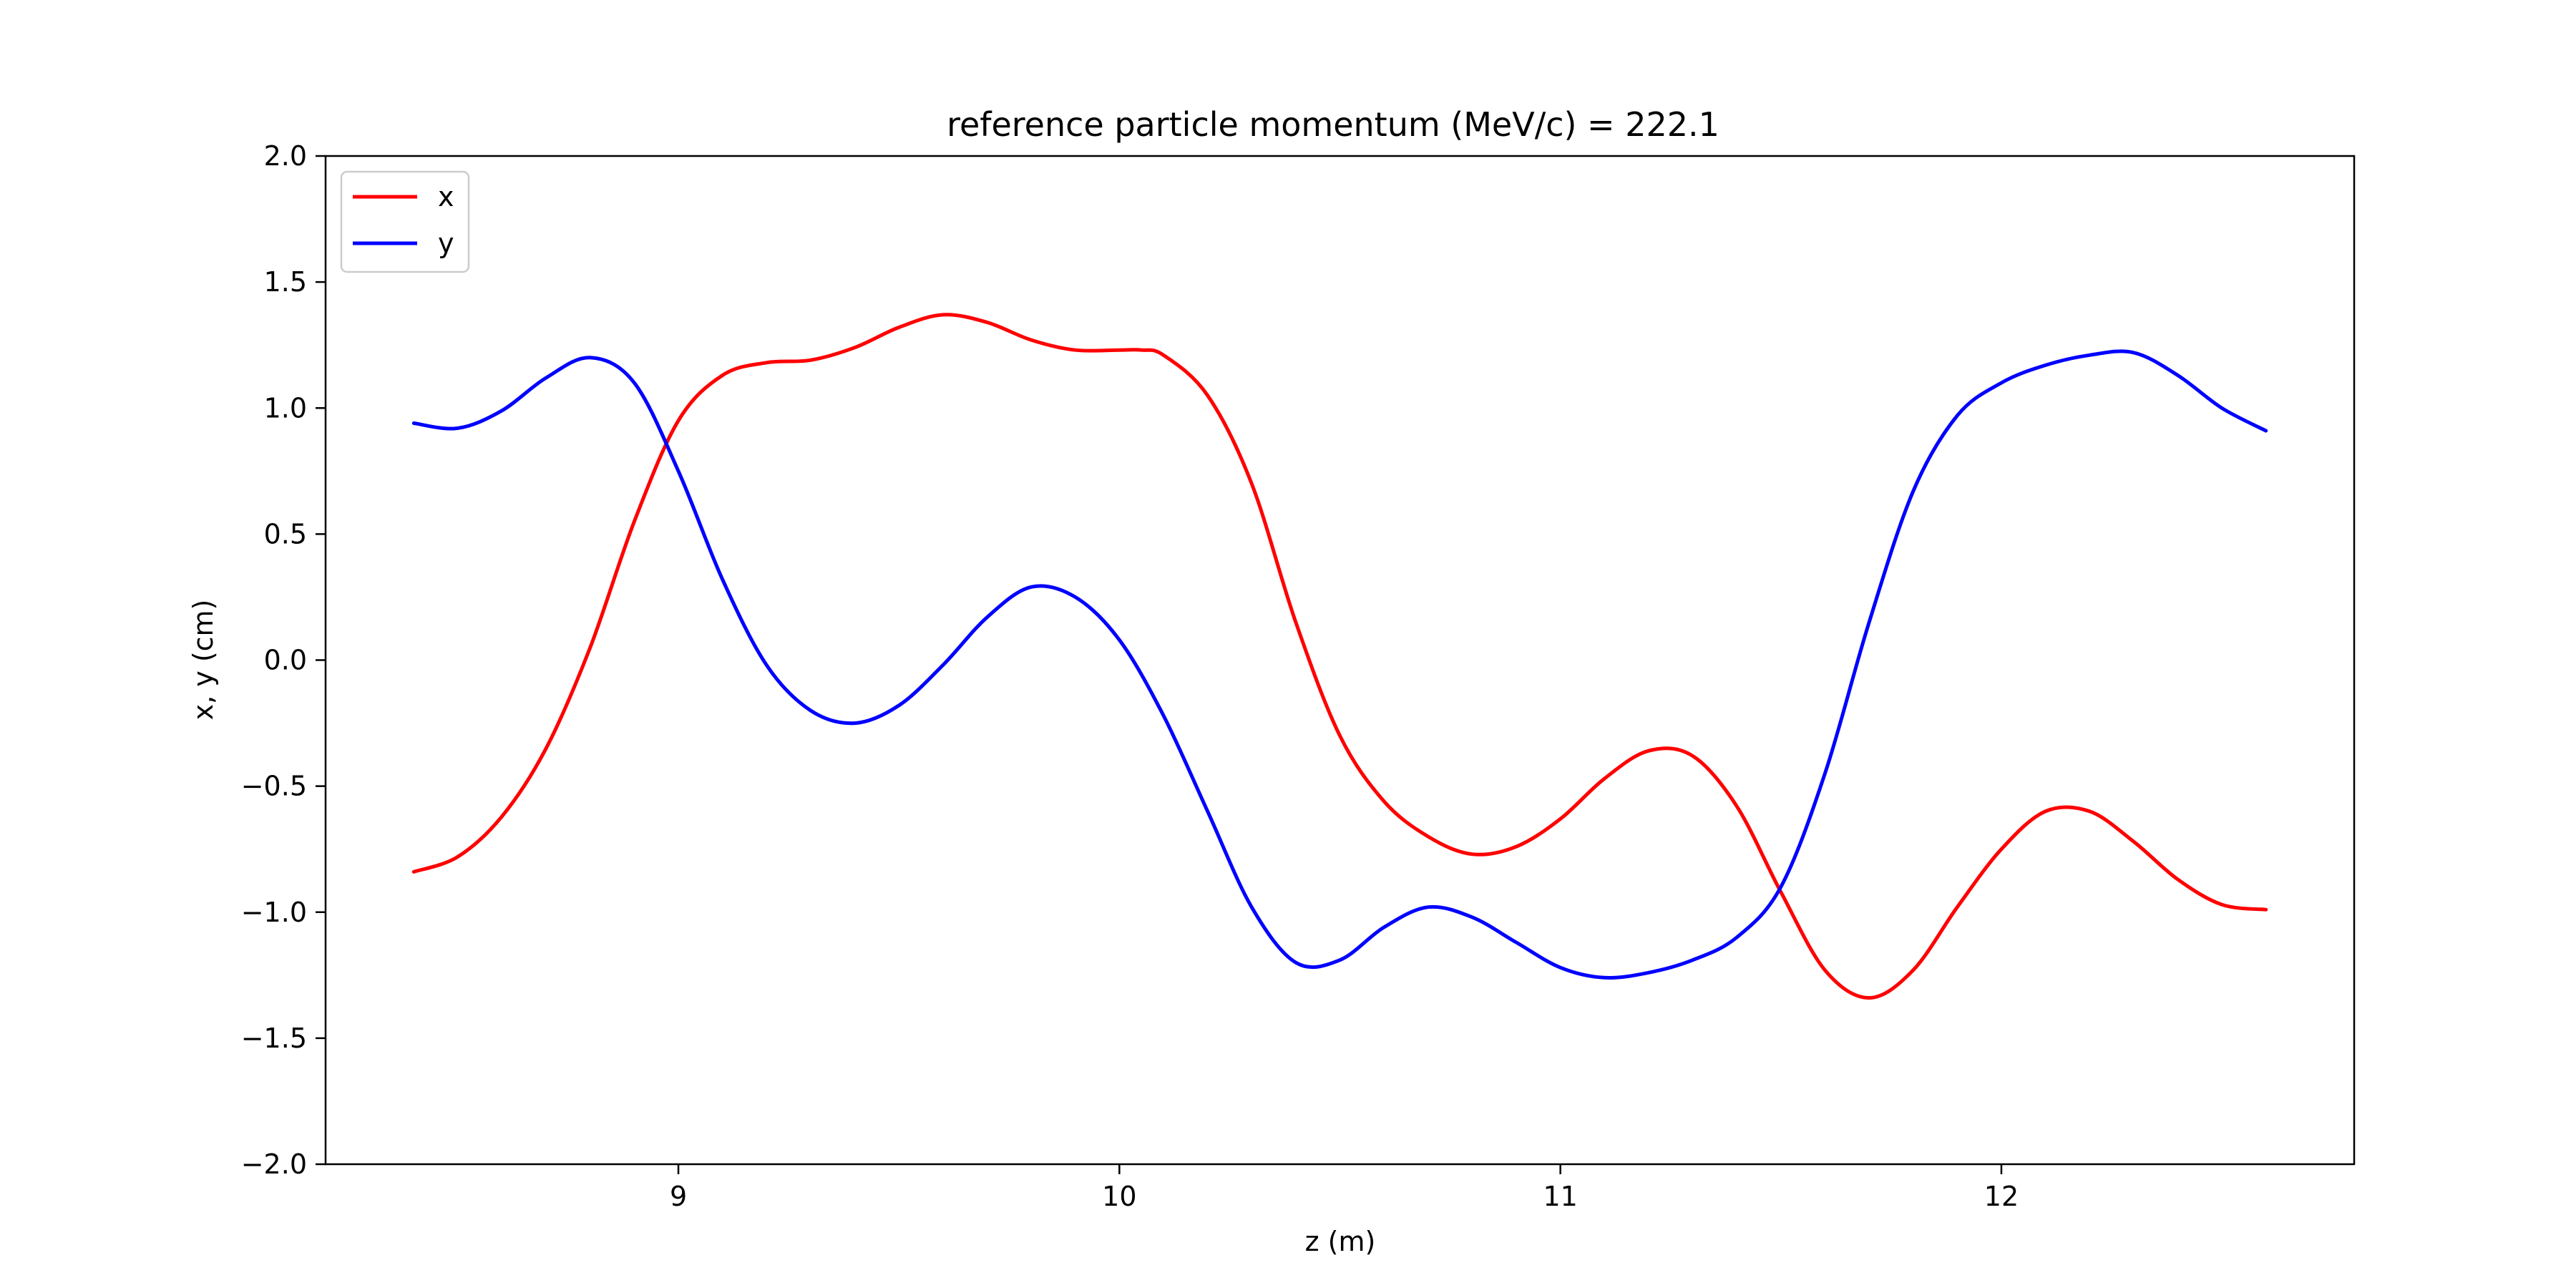  Describe the element at coordinates (1560, 1196) in the screenshot. I see `x-tick-label: 11` at that location.